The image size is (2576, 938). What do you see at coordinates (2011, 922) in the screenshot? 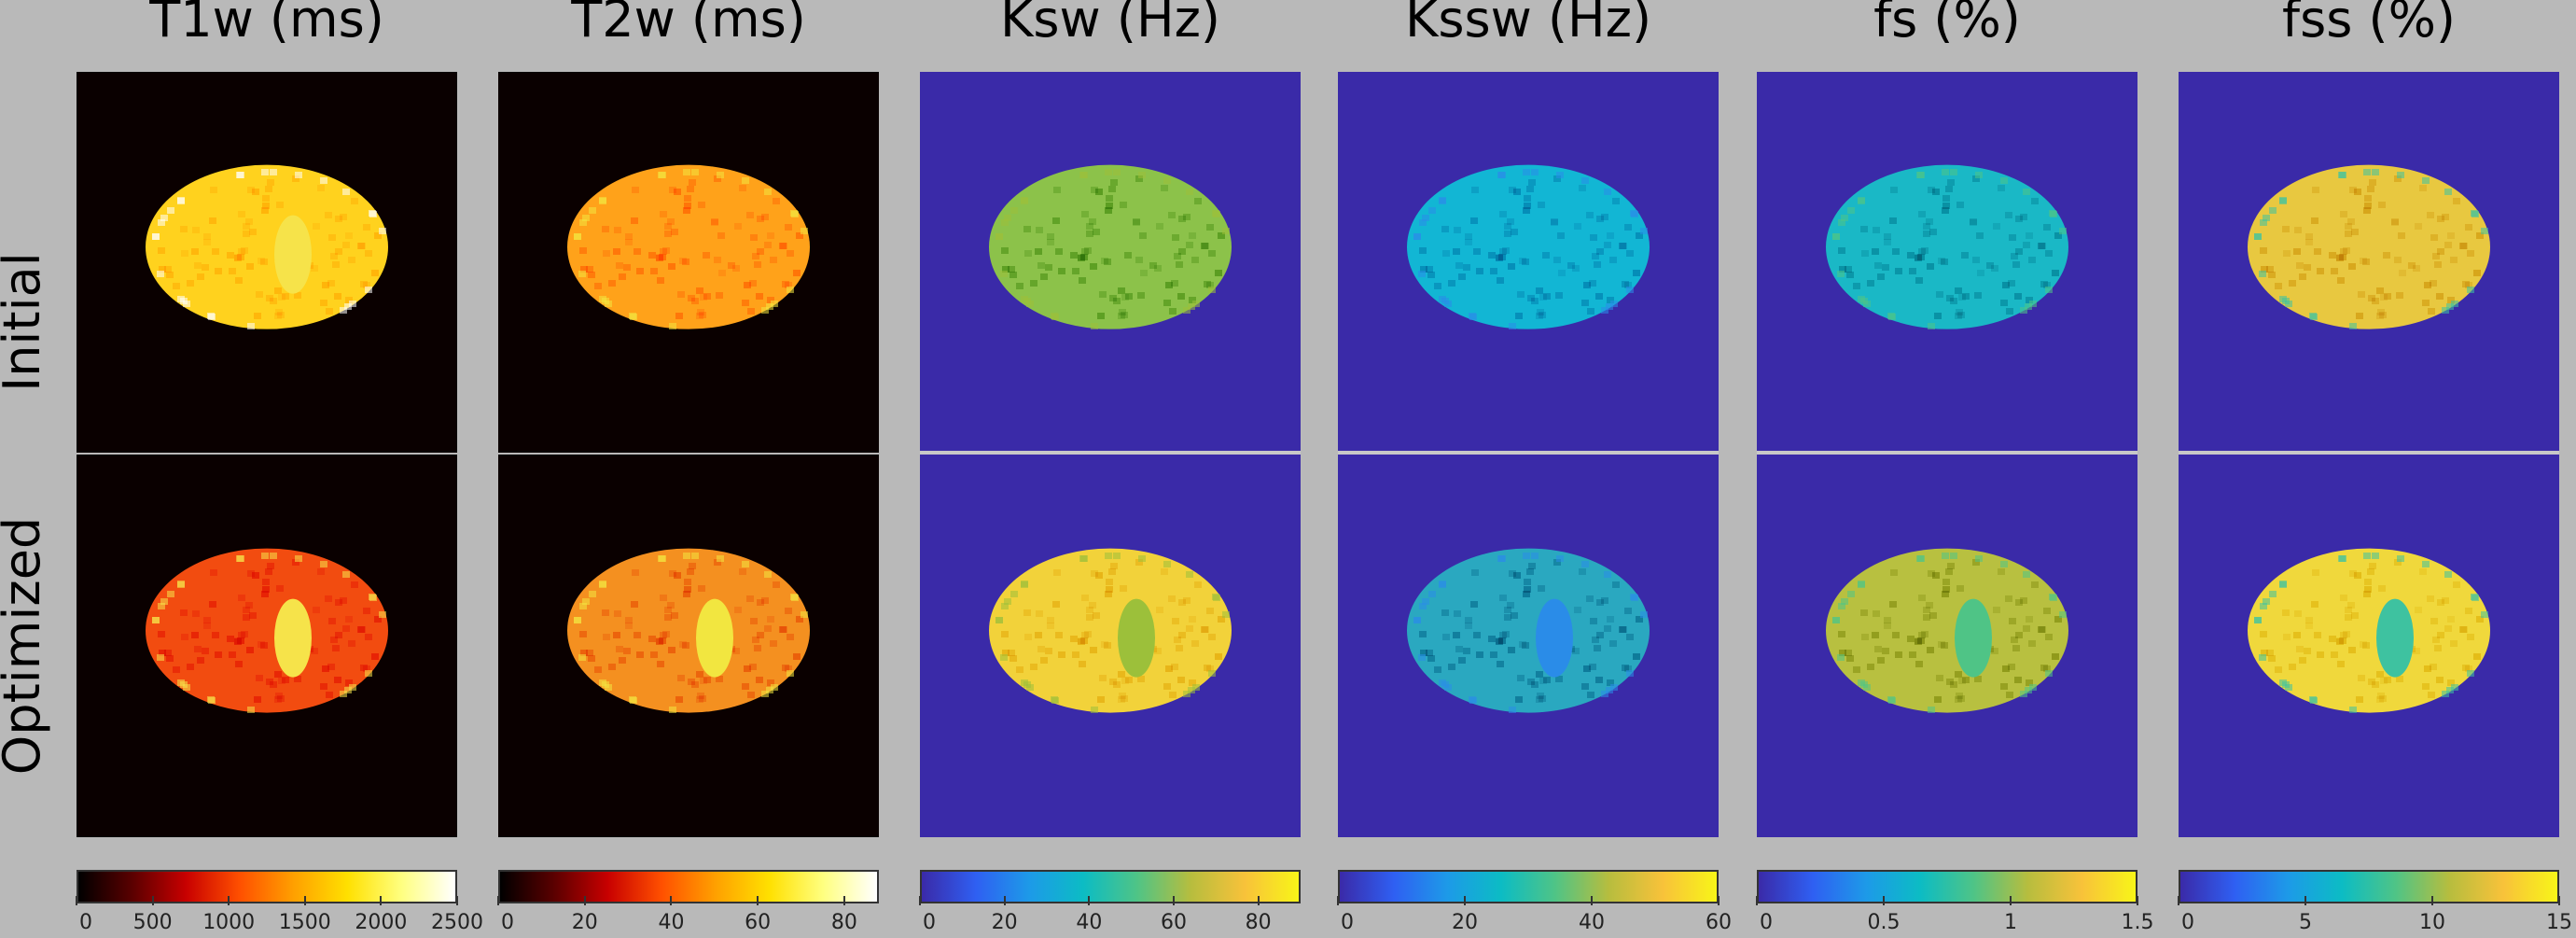
I see `colorbar-tick-label: 1` at bounding box center [2011, 922].